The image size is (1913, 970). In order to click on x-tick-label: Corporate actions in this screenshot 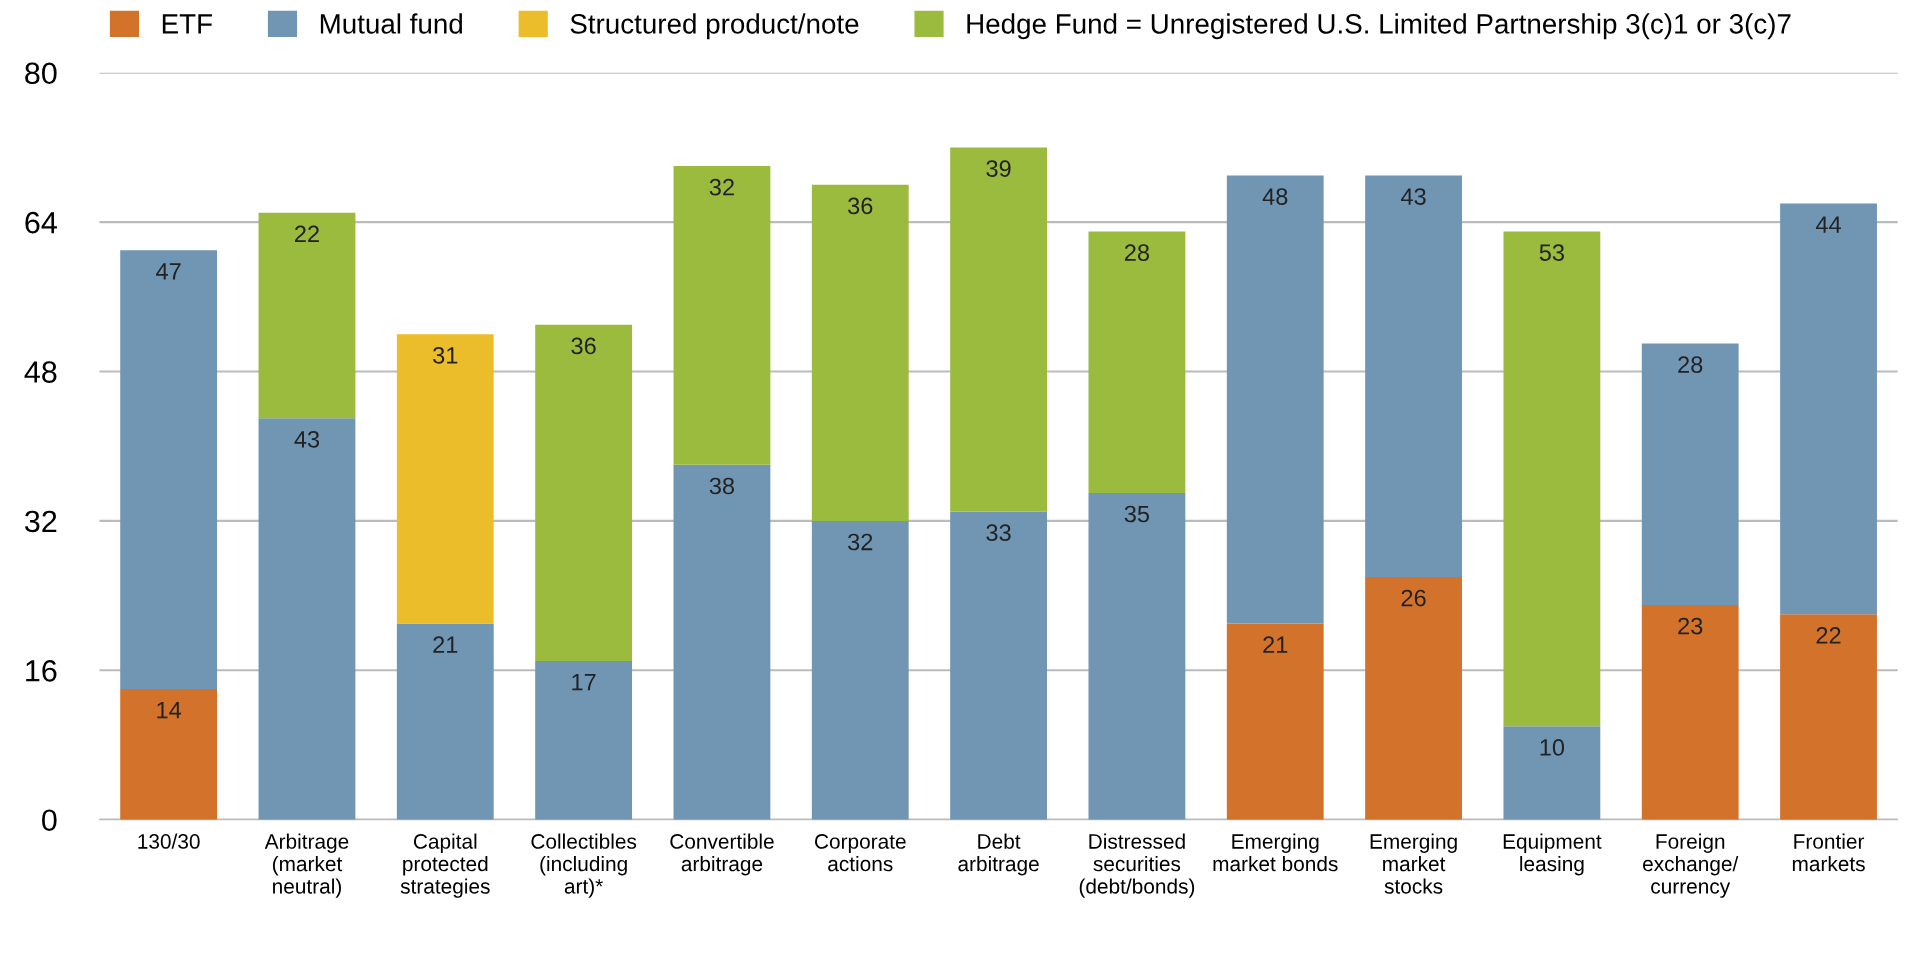, I will do `click(860, 853)`.